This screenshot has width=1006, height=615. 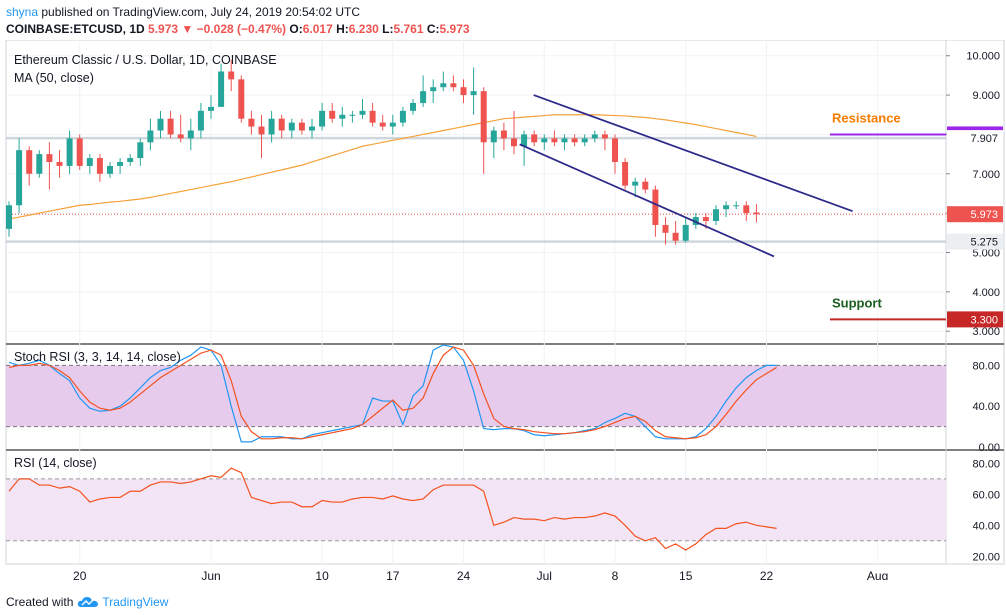 What do you see at coordinates (544, 574) in the screenshot?
I see `x-axis-tick-label: Jul` at bounding box center [544, 574].